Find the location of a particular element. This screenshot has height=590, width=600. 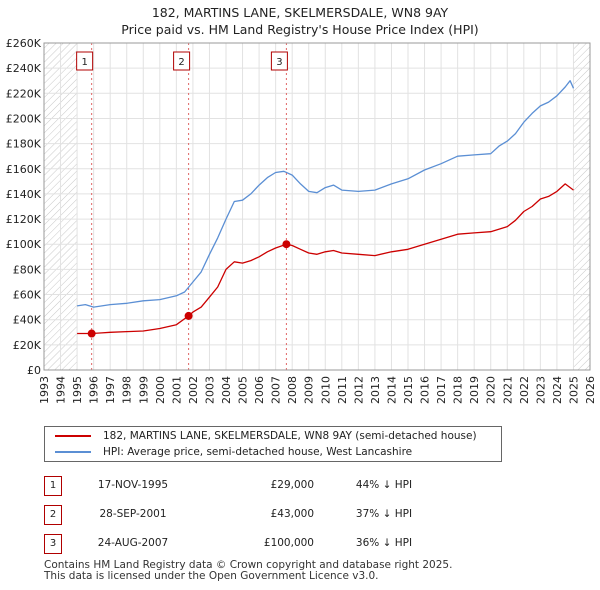

transaction-hpi: 36% ↓ HPI is located at coordinates (384, 543).